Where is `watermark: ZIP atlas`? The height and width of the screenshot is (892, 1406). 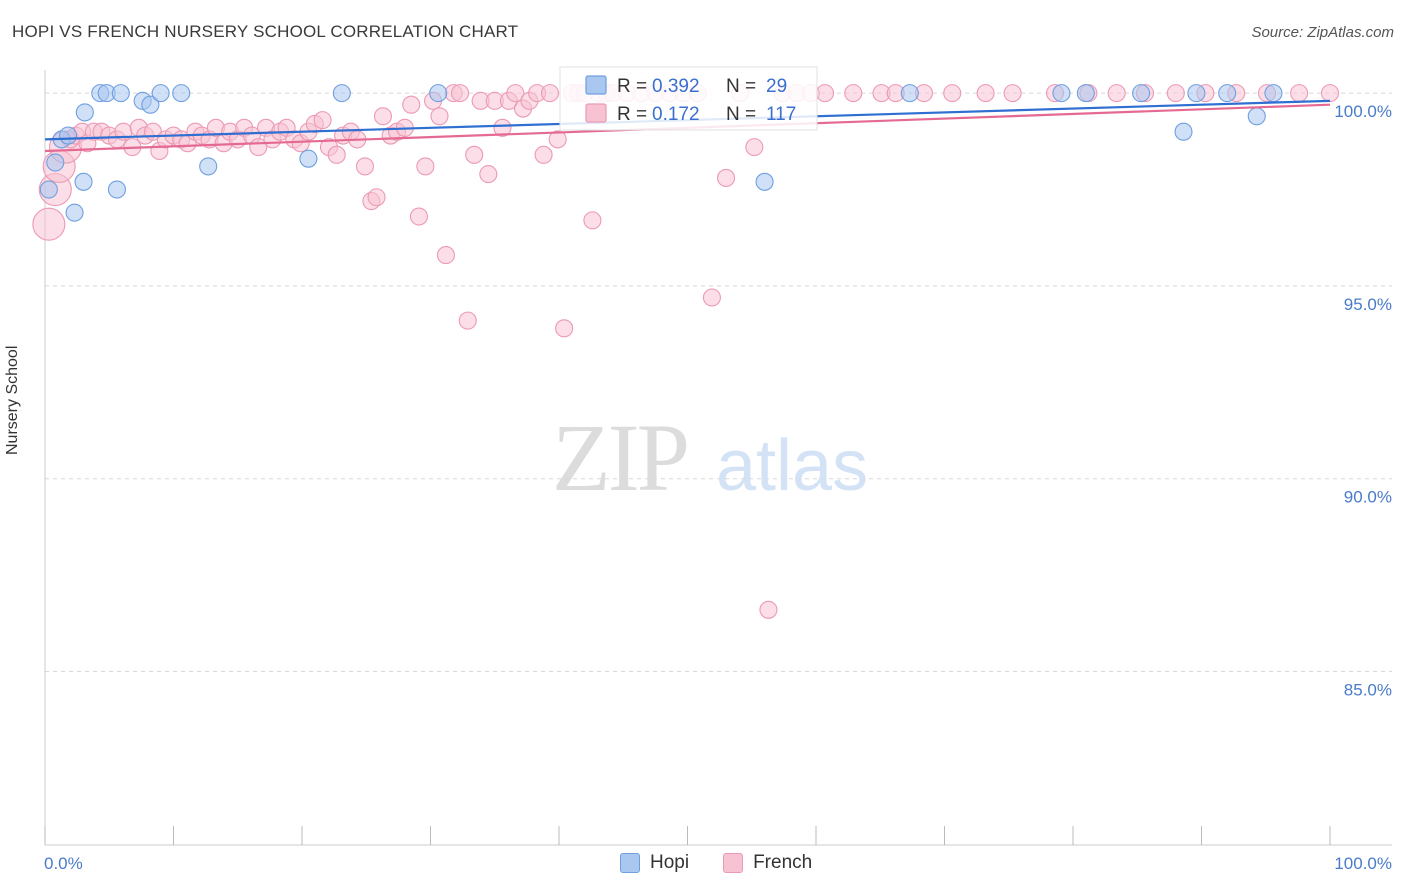 watermark: ZIP atlas is located at coordinates (710, 457).